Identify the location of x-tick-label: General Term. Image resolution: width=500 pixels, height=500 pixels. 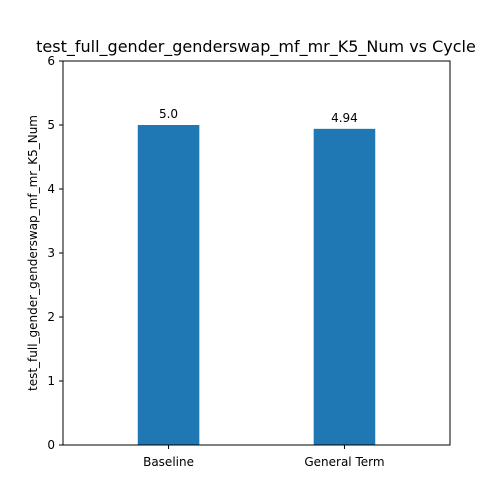
(344, 462).